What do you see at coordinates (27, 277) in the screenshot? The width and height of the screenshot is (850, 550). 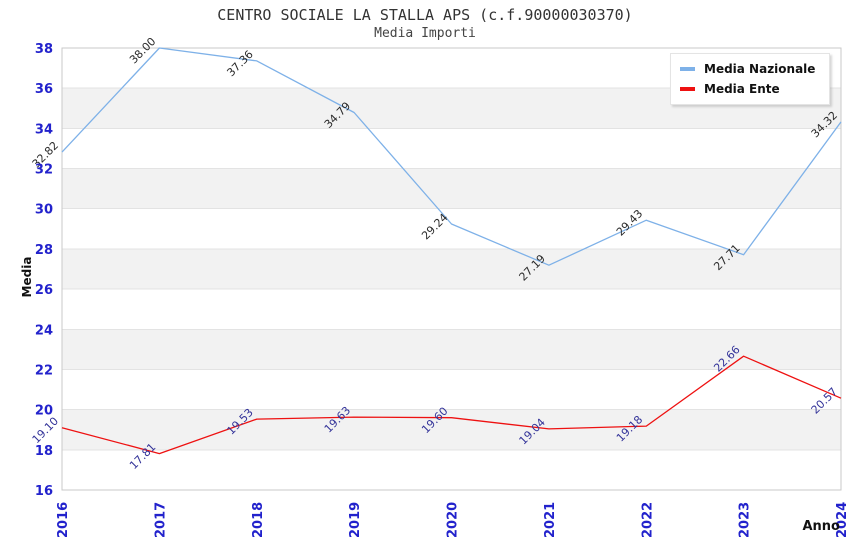 I see `y-axis-title: Media` at bounding box center [27, 277].